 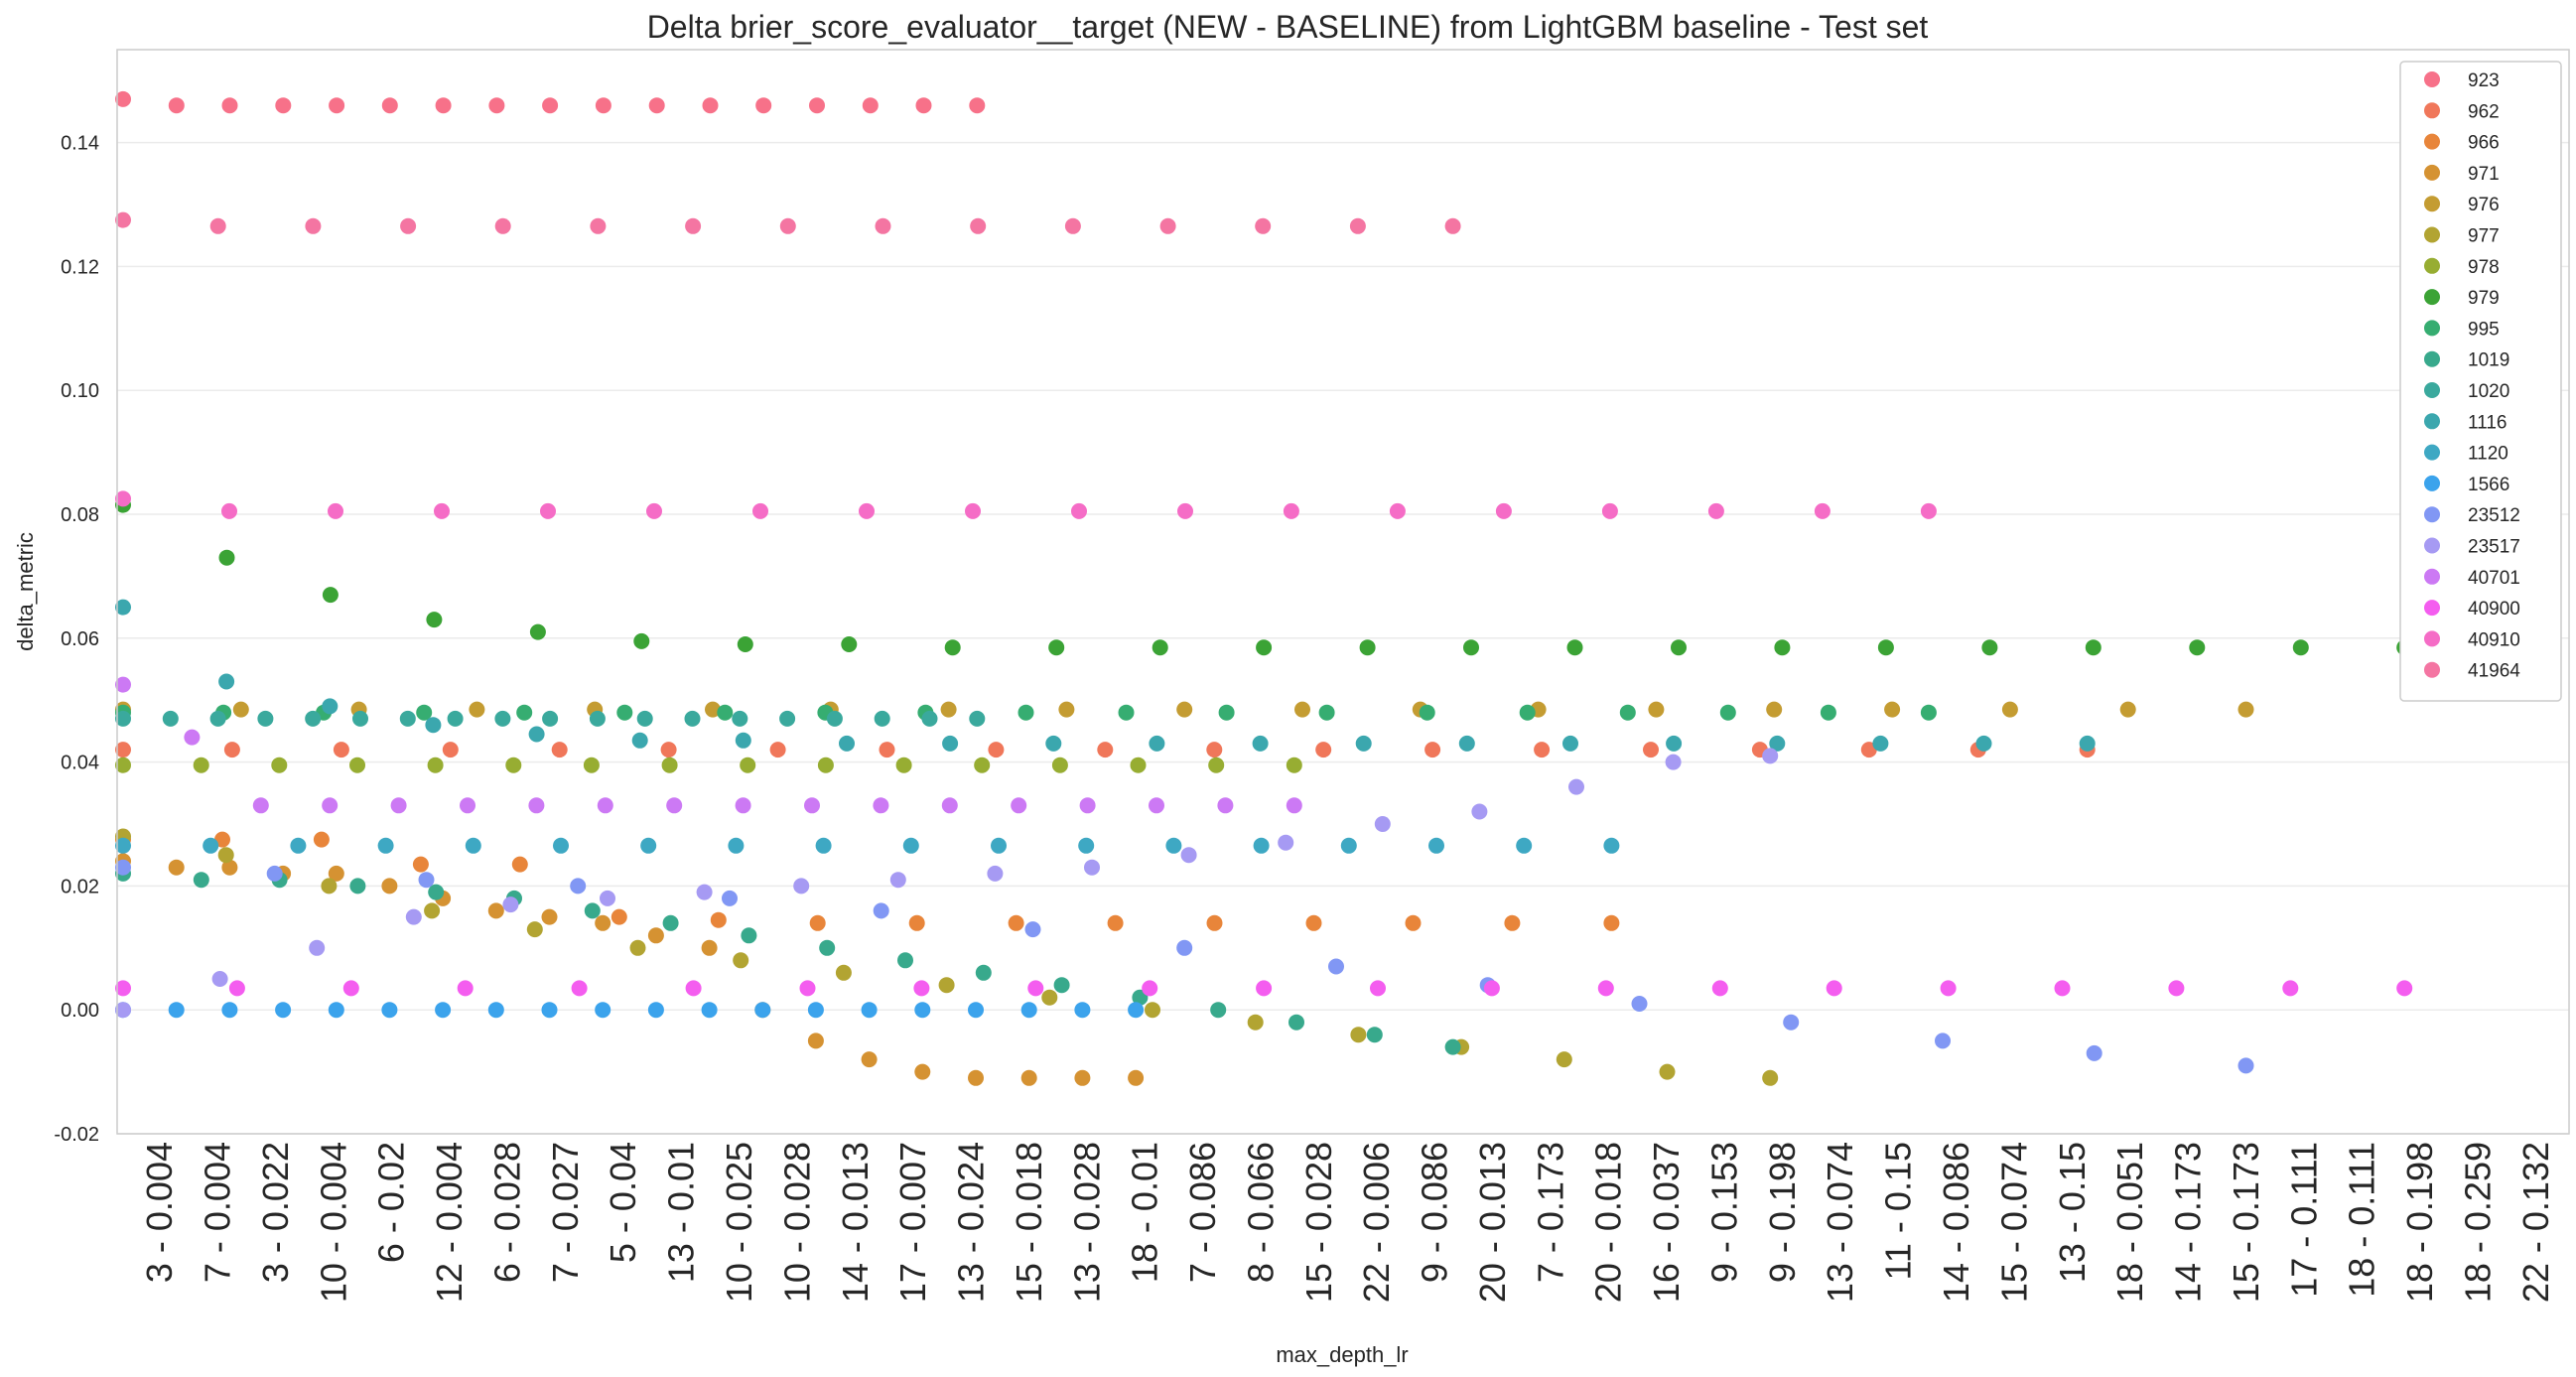 What do you see at coordinates (1202, 1212) in the screenshot?
I see `x-tick-label: 7 - 0.086` at bounding box center [1202, 1212].